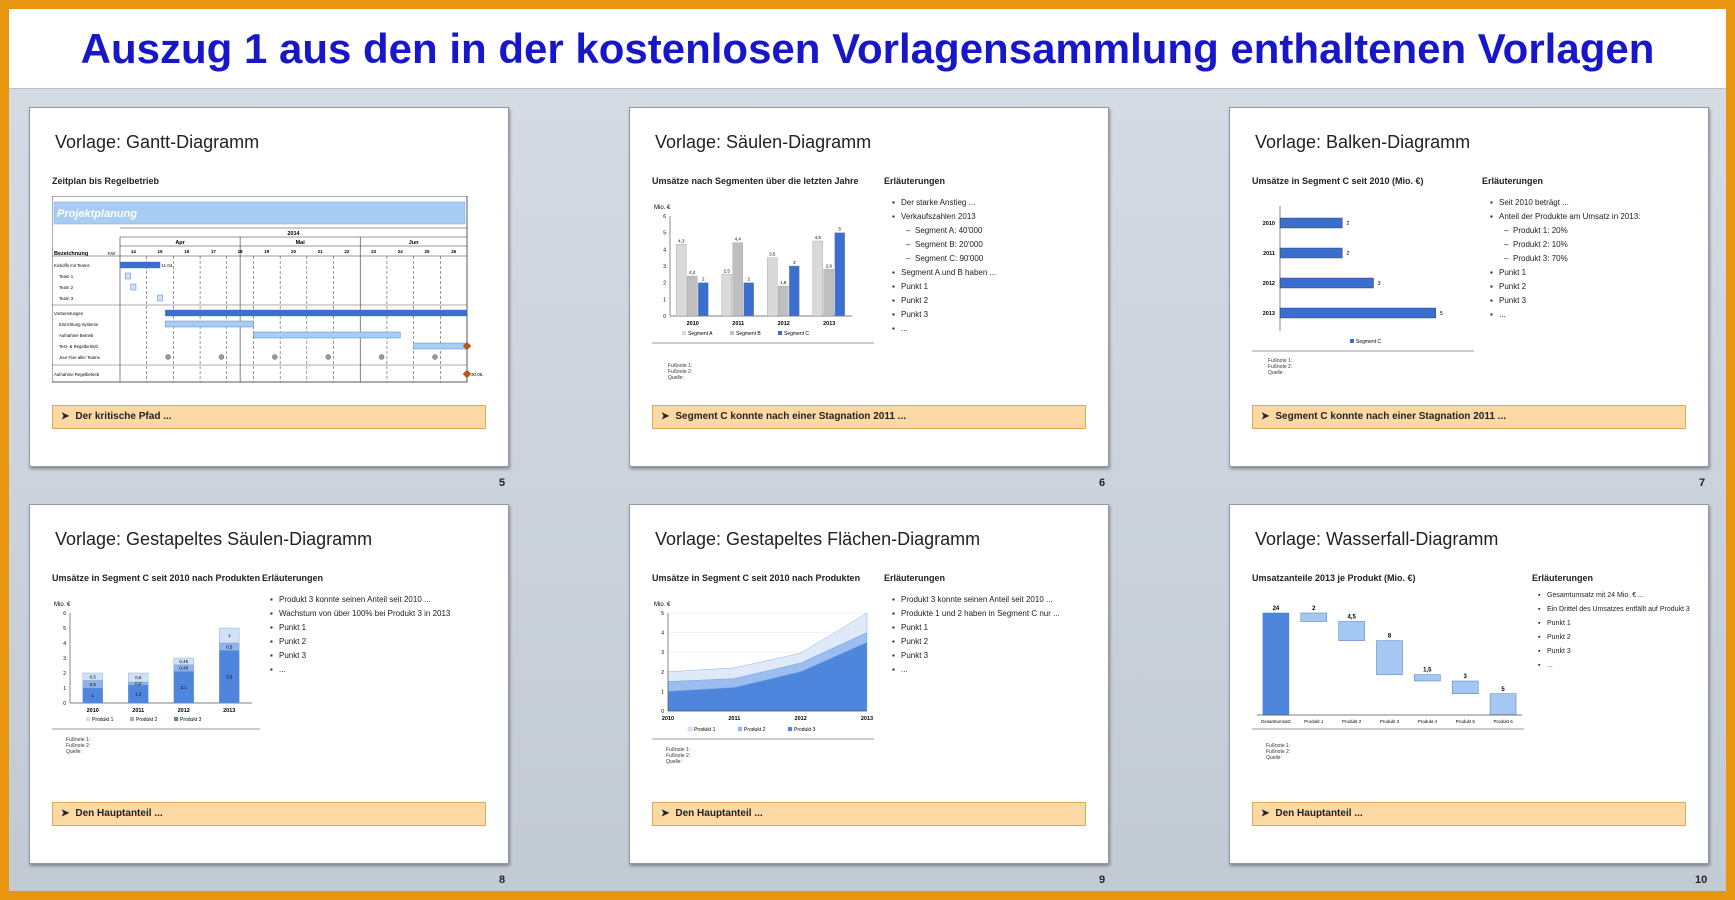 Image resolution: width=1735 pixels, height=900 pixels. What do you see at coordinates (949, 244) in the screenshot?
I see `bullet-text: Segment B: 20'000` at bounding box center [949, 244].